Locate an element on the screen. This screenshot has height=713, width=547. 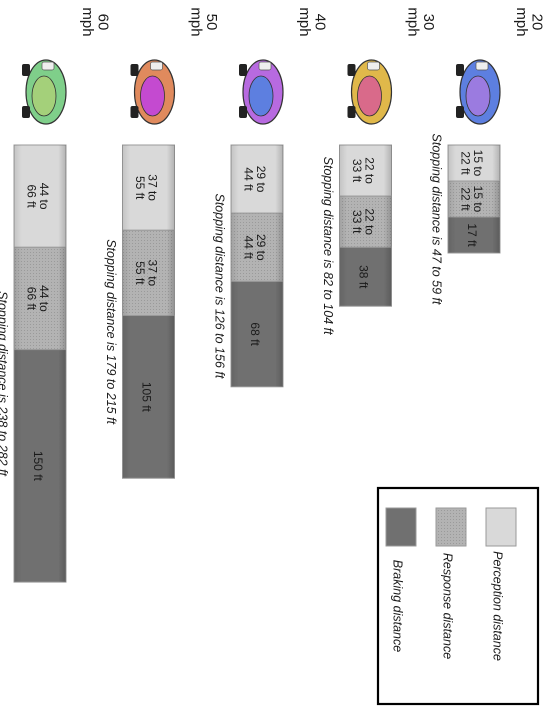
legend-perception-label: Perception distance is located at coordinates (498, 606).